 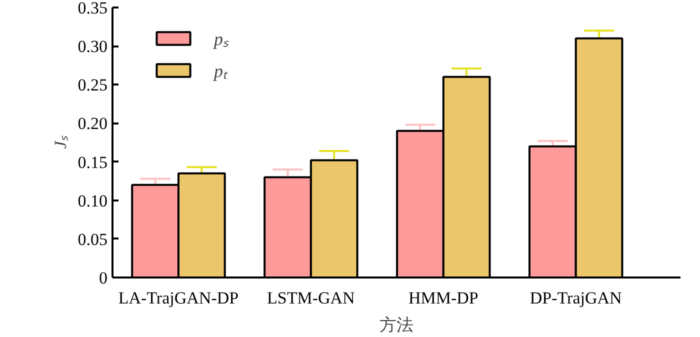 What do you see at coordinates (60, 142) in the screenshot?
I see `y-axis-title: Jₛ` at bounding box center [60, 142].